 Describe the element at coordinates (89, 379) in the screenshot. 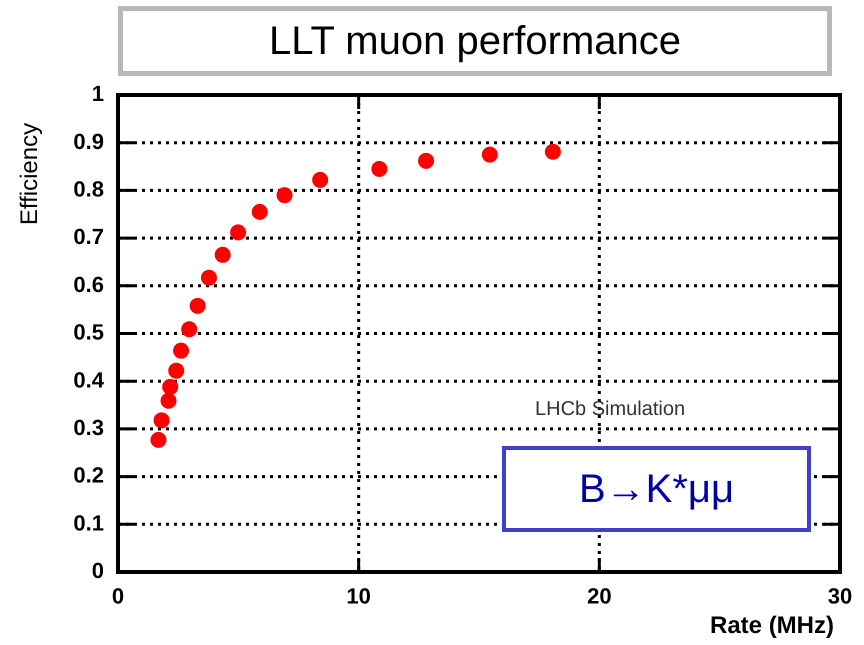

I see `y-tick-label: 0.4` at that location.